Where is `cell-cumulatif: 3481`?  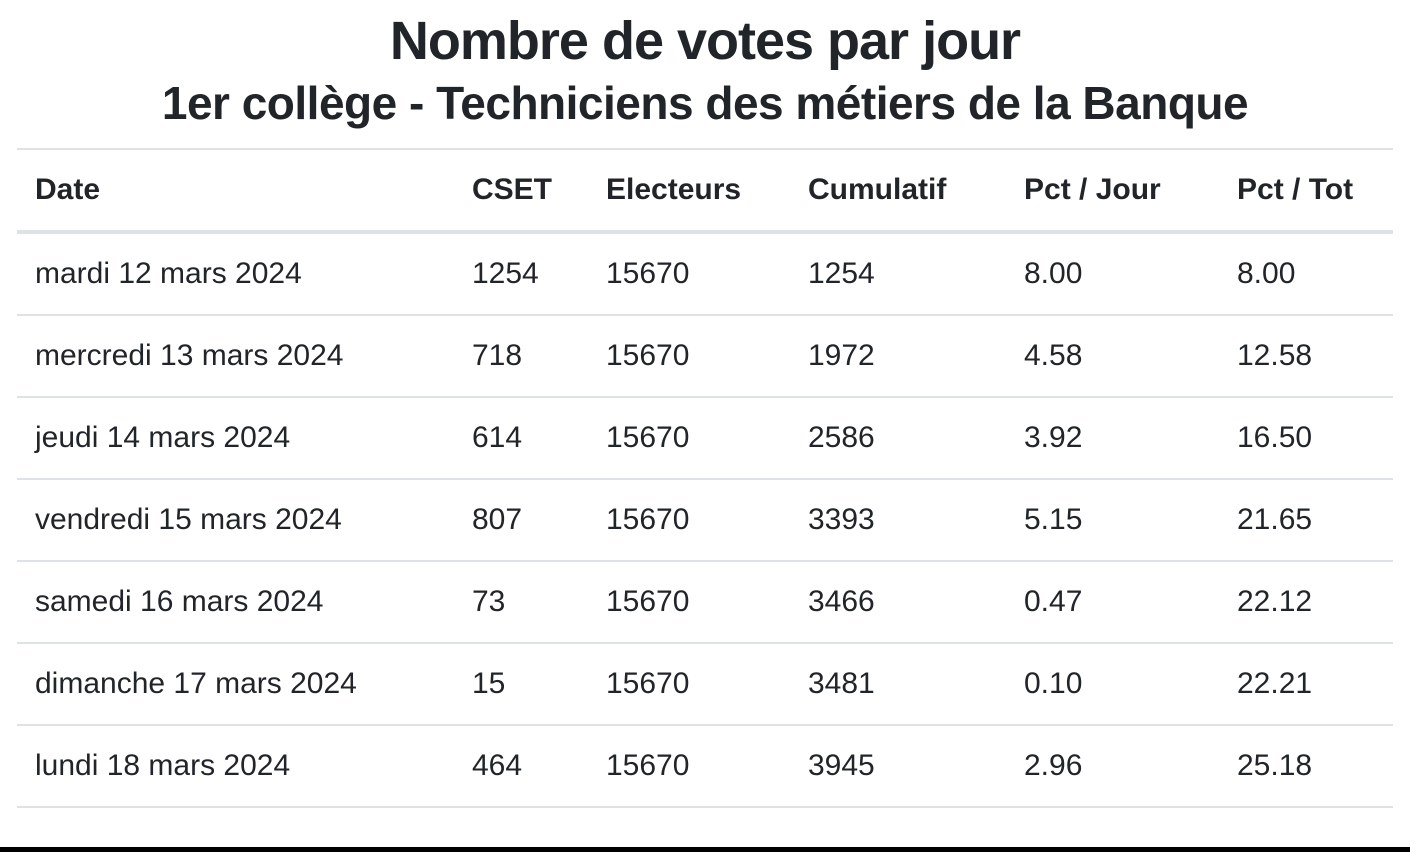
cell-cumulatif: 3481 is located at coordinates (898, 684).